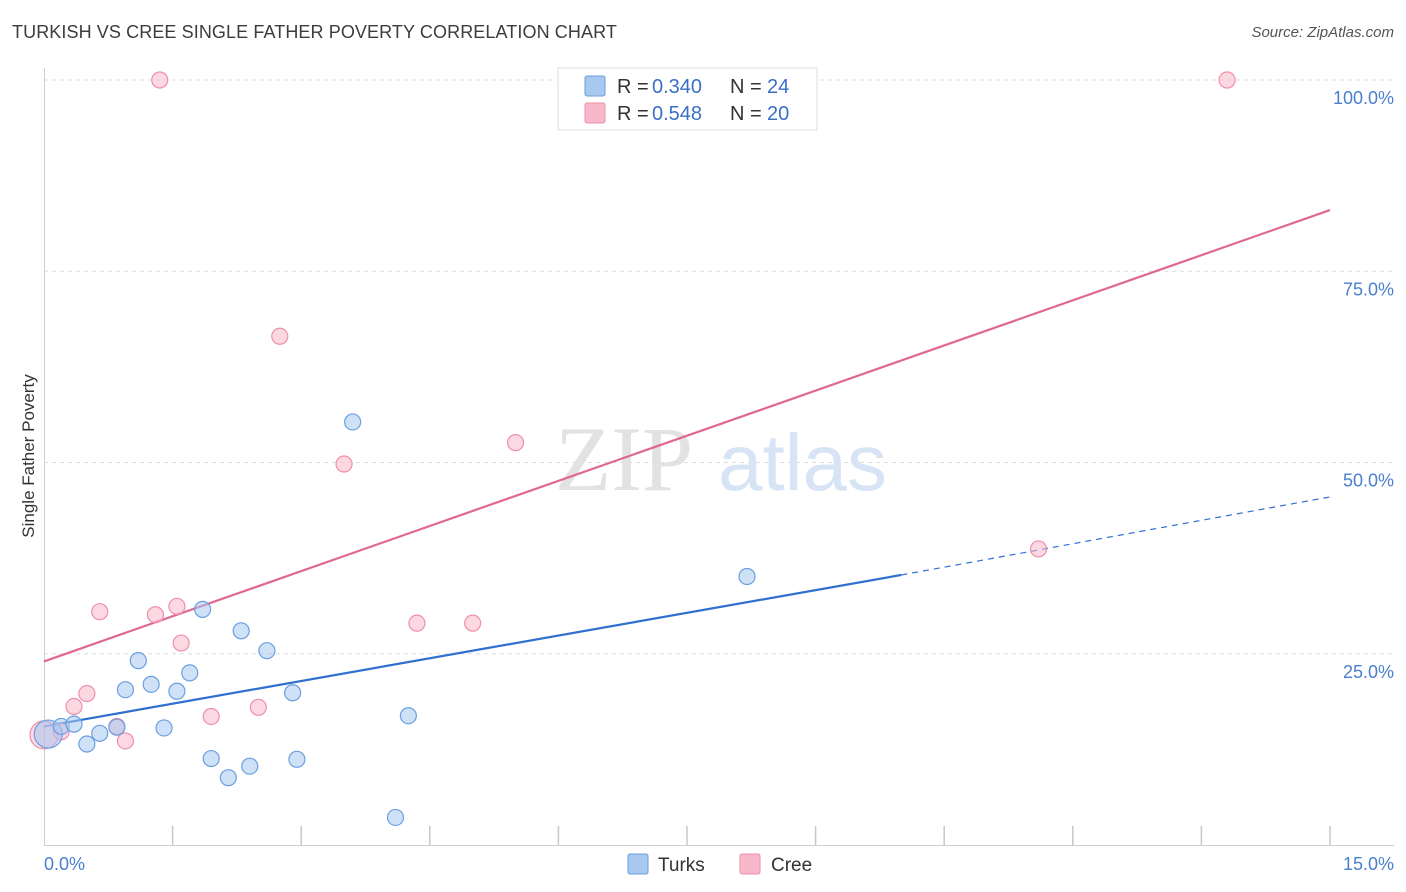 This screenshot has height=892, width=1406. Describe the element at coordinates (751, 835) in the screenshot. I see `x-ticks` at that location.